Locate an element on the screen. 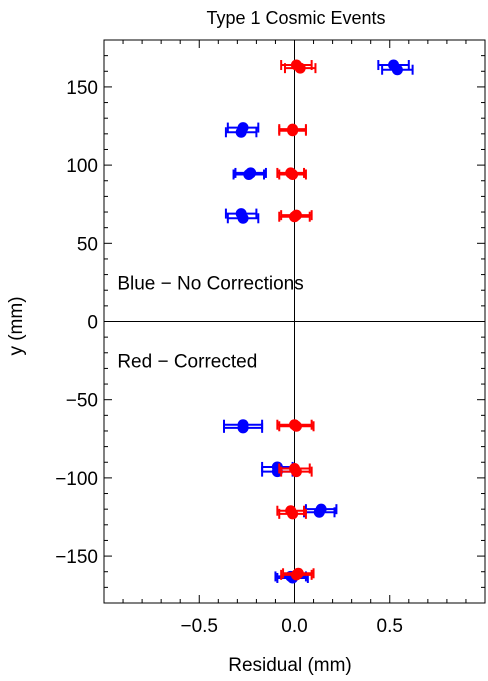 This screenshot has width=488, height=681. y-tick-label: −100 is located at coordinates (76, 479).